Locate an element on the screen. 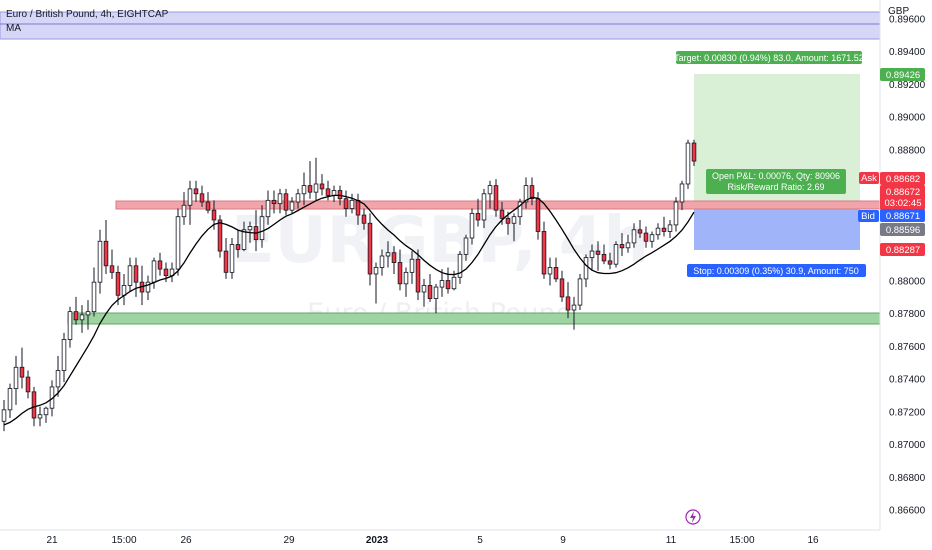 The width and height of the screenshot is (932, 550). x-axis-ticks: 21 15:00 26 29 2023 5 9 11 15:00 16 is located at coordinates (432, 540).